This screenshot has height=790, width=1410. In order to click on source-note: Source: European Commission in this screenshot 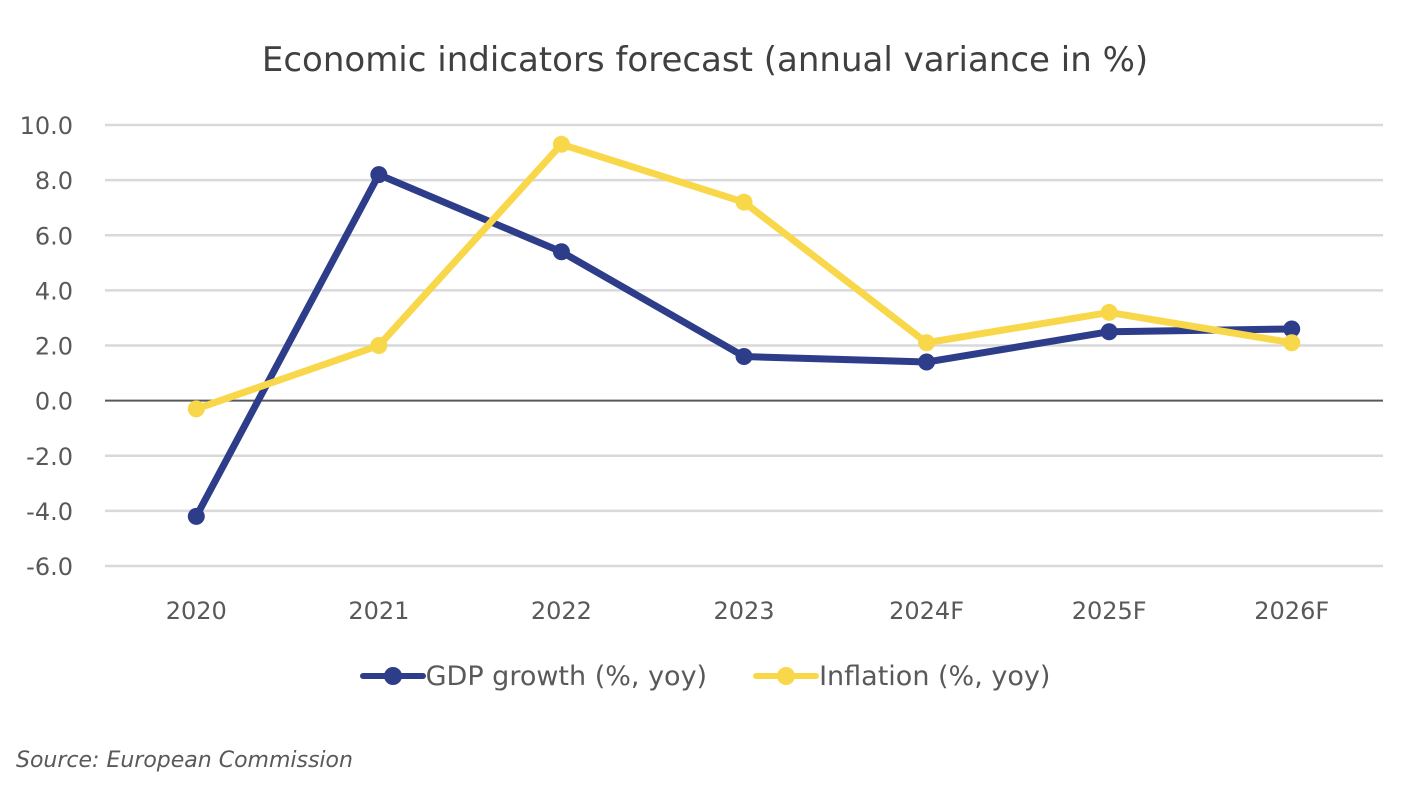, I will do `click(184, 760)`.